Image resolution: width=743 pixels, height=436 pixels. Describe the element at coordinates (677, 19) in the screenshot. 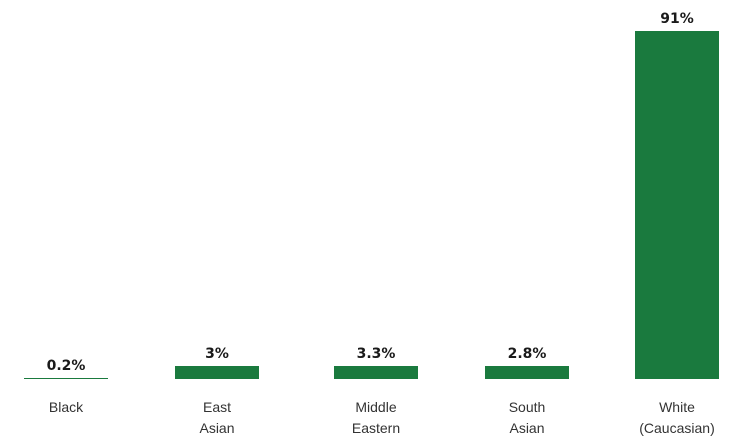

I see `data-label: 91%` at that location.